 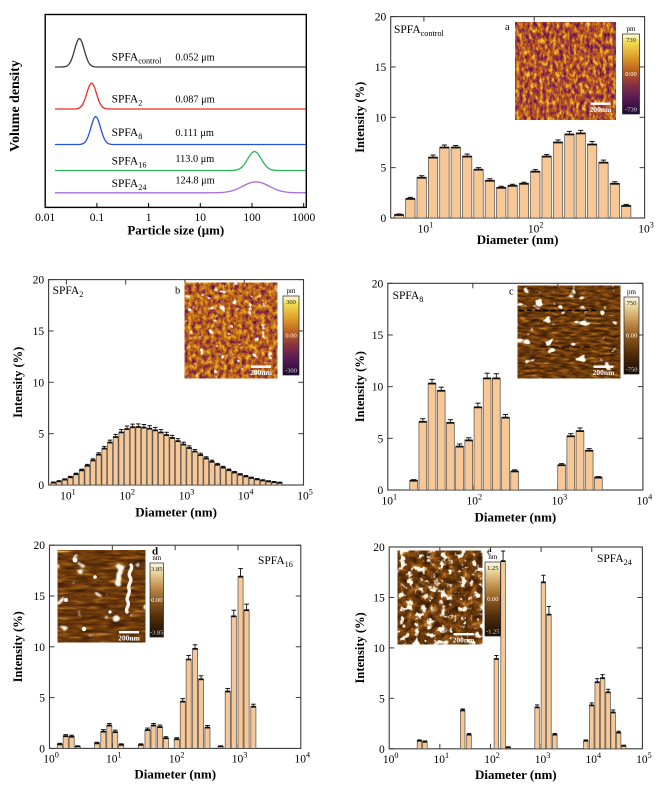 I want to click on svg-text: -739, so click(x=631, y=110).